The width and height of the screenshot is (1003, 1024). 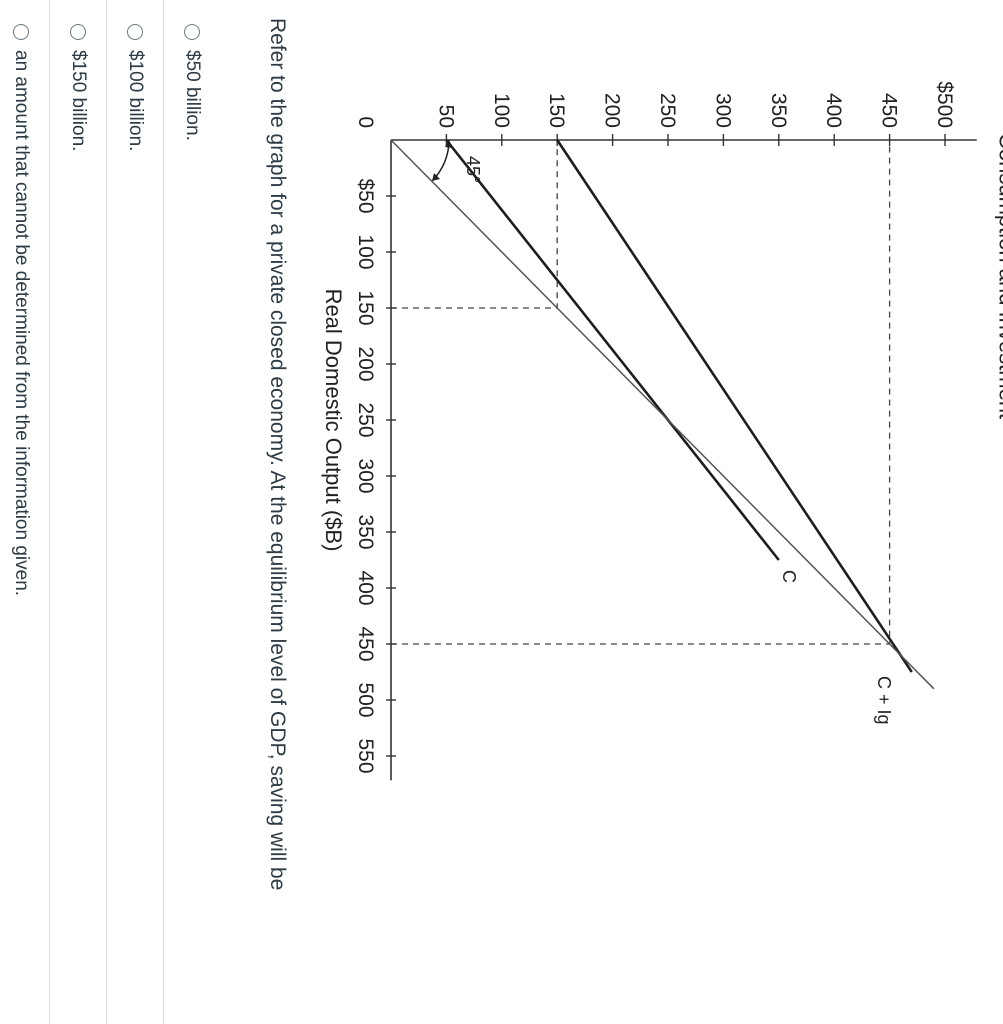 I want to click on answer-option-label: $50 billion., so click(x=192, y=95).